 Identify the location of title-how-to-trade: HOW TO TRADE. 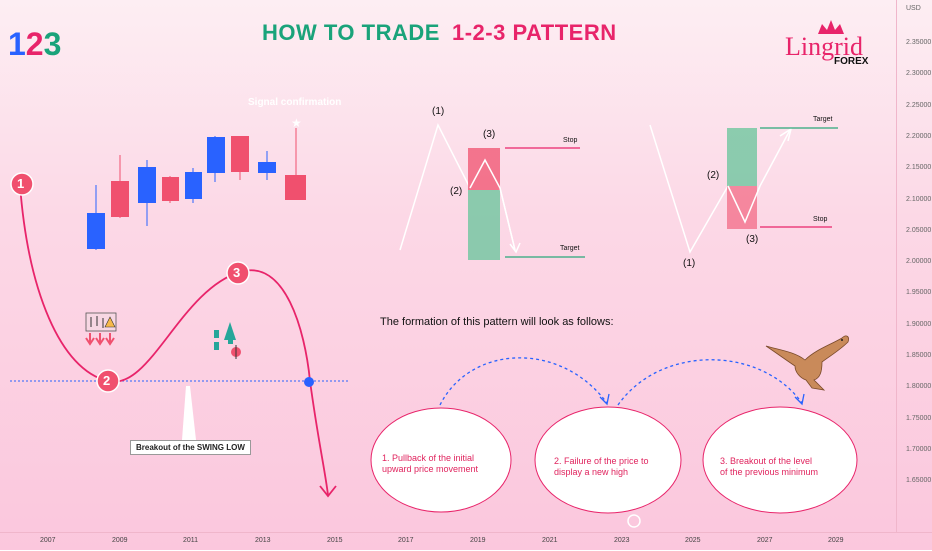
(351, 32).